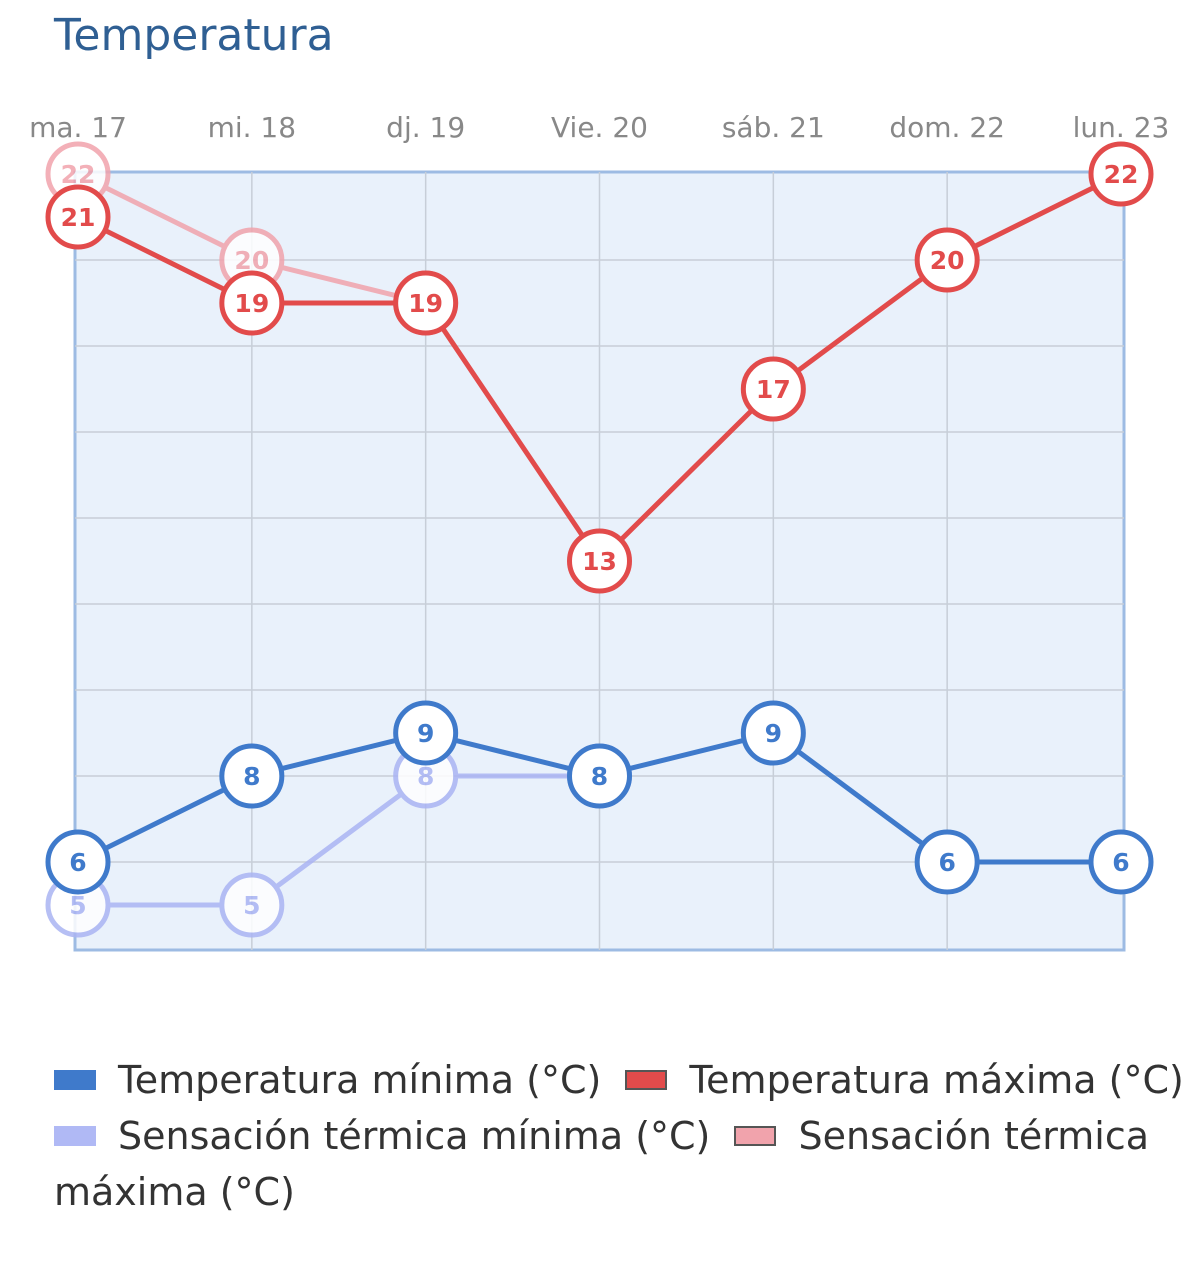 This screenshot has width=1200, height=1273. I want to click on x-tick-label: sáb. 21, so click(773, 127).